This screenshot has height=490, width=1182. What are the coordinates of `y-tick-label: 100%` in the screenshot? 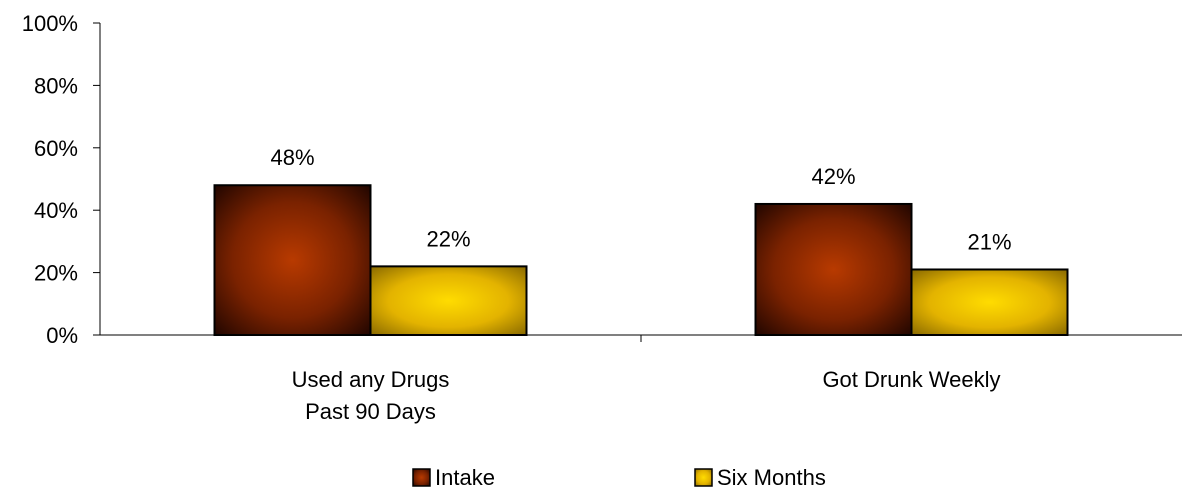 It's located at (50, 23).